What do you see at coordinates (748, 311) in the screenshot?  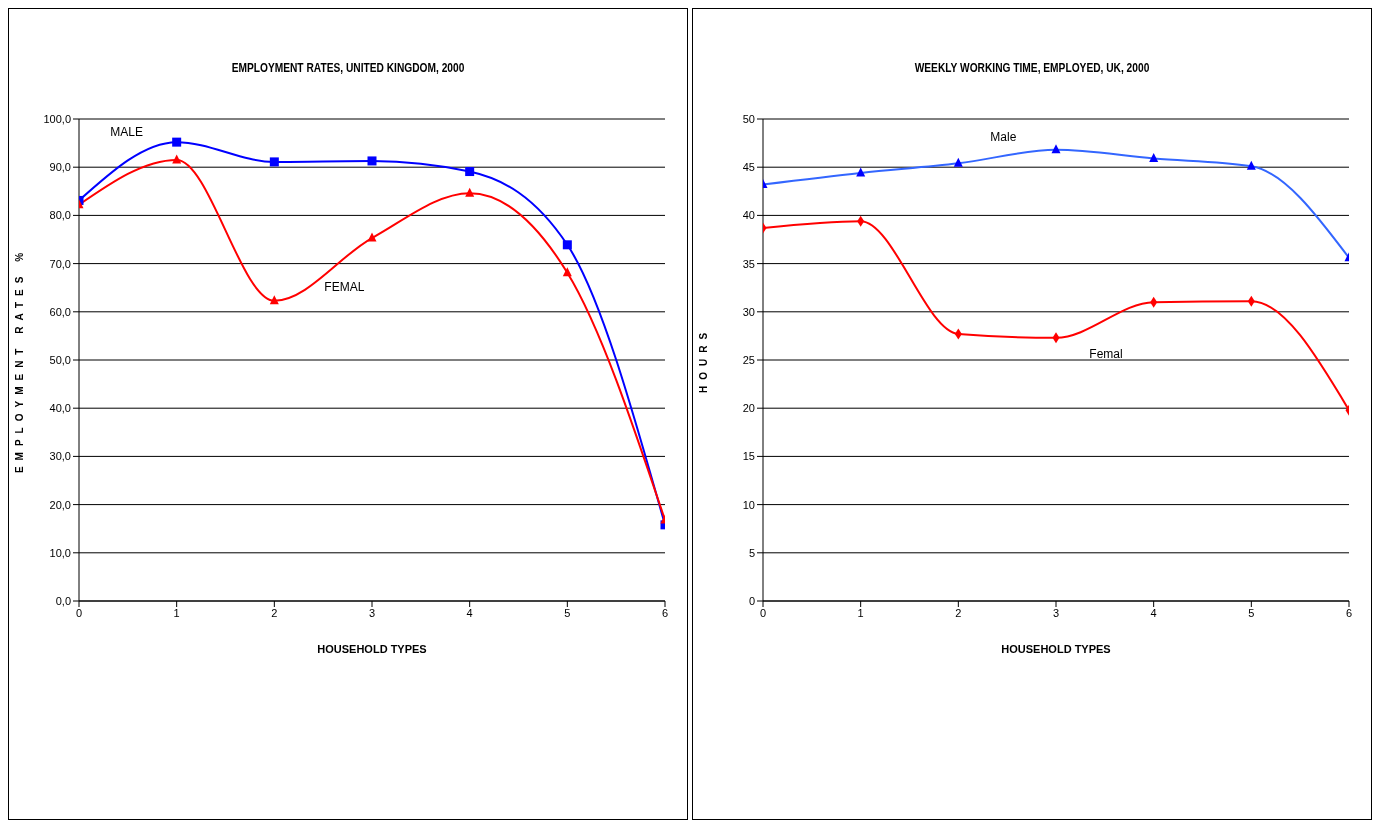 I see `y-tick-label: 30` at bounding box center [748, 311].